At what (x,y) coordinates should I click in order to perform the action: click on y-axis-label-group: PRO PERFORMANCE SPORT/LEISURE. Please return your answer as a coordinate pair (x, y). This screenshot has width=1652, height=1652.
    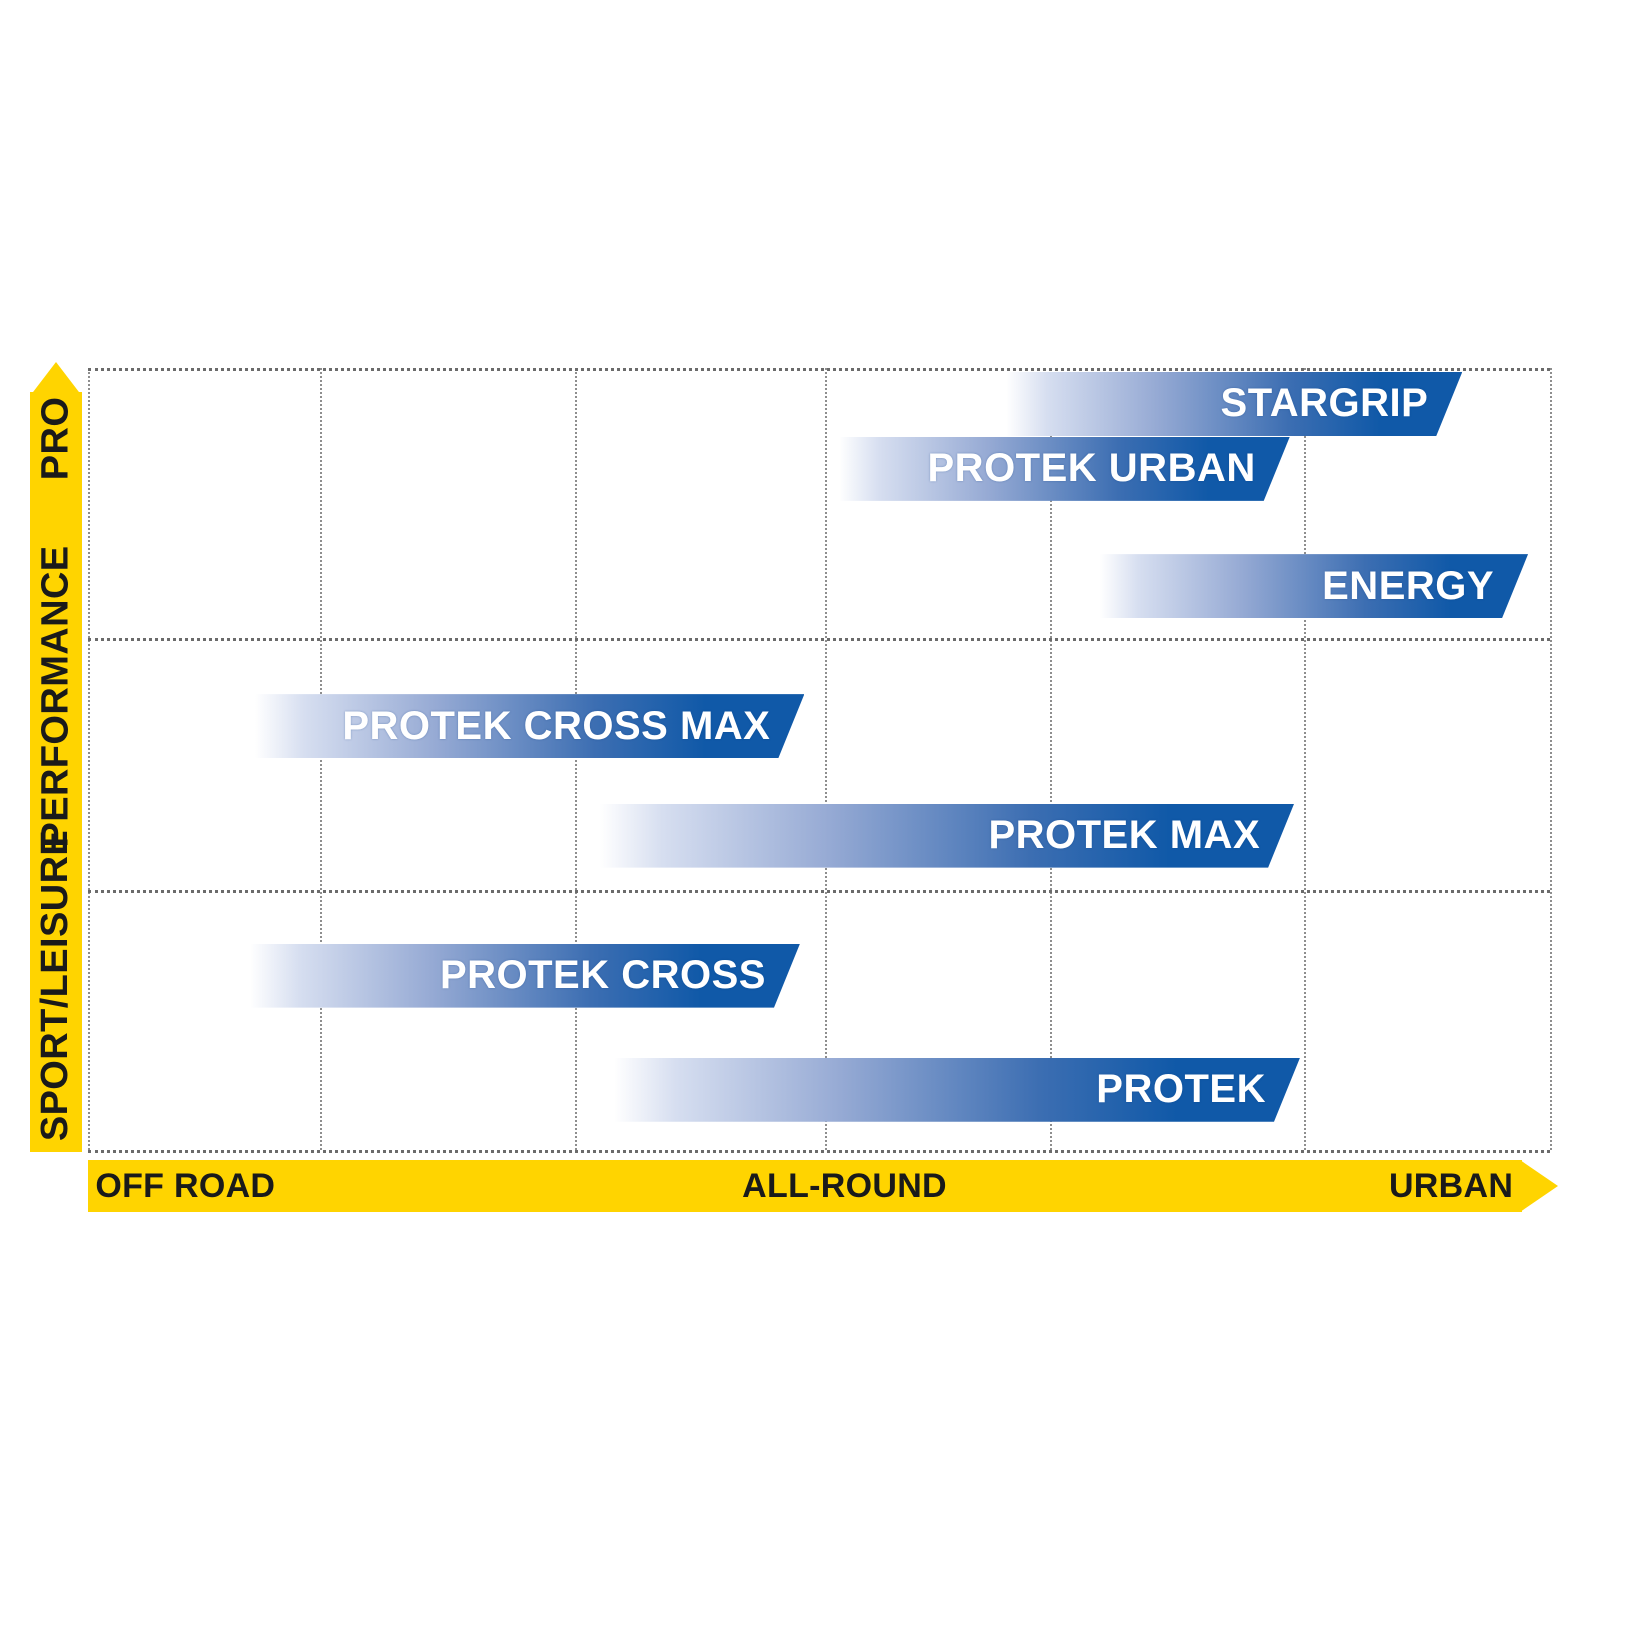
    Looking at the image, I should click on (56, 772).